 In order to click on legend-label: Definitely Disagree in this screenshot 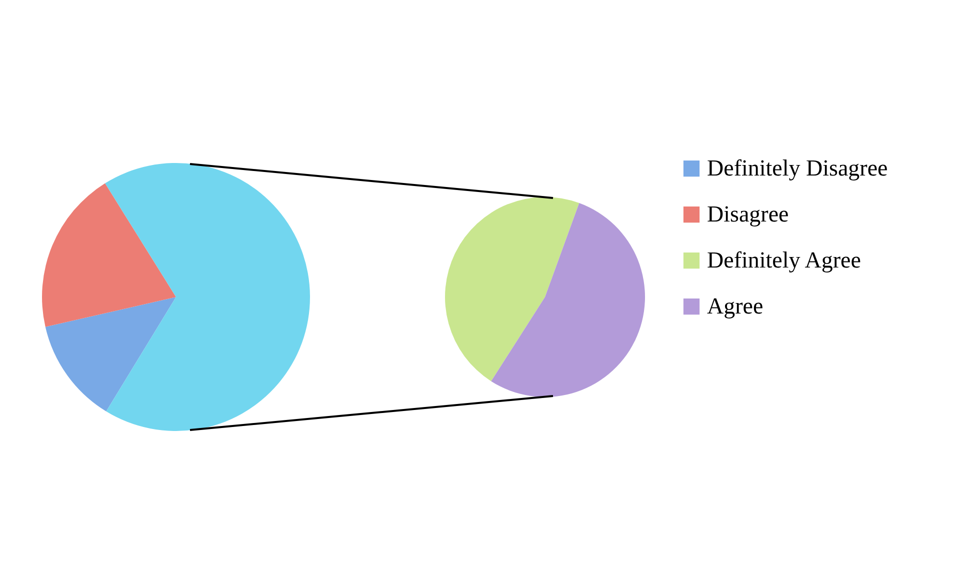, I will do `click(797, 168)`.